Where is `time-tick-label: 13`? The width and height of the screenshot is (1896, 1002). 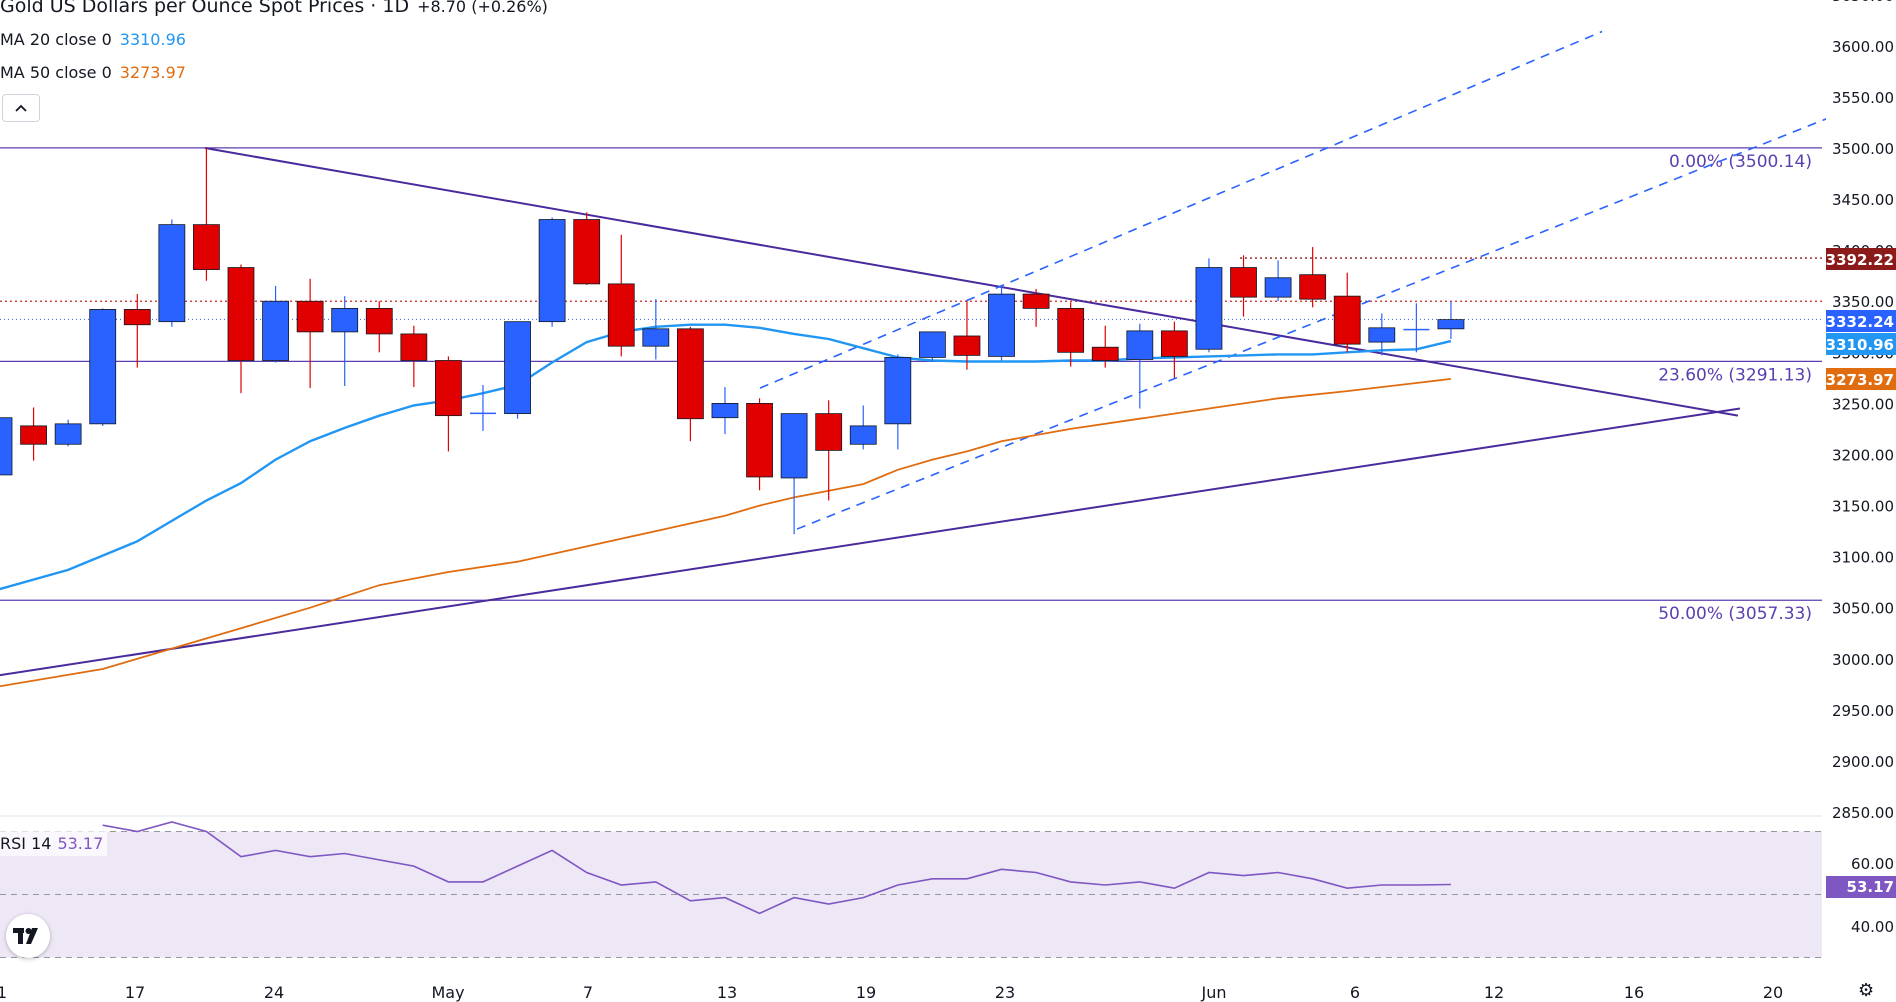 time-tick-label: 13 is located at coordinates (727, 992).